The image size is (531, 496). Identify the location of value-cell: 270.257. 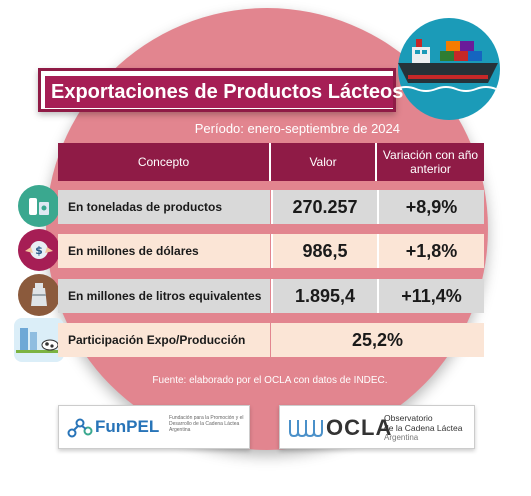
(324, 207).